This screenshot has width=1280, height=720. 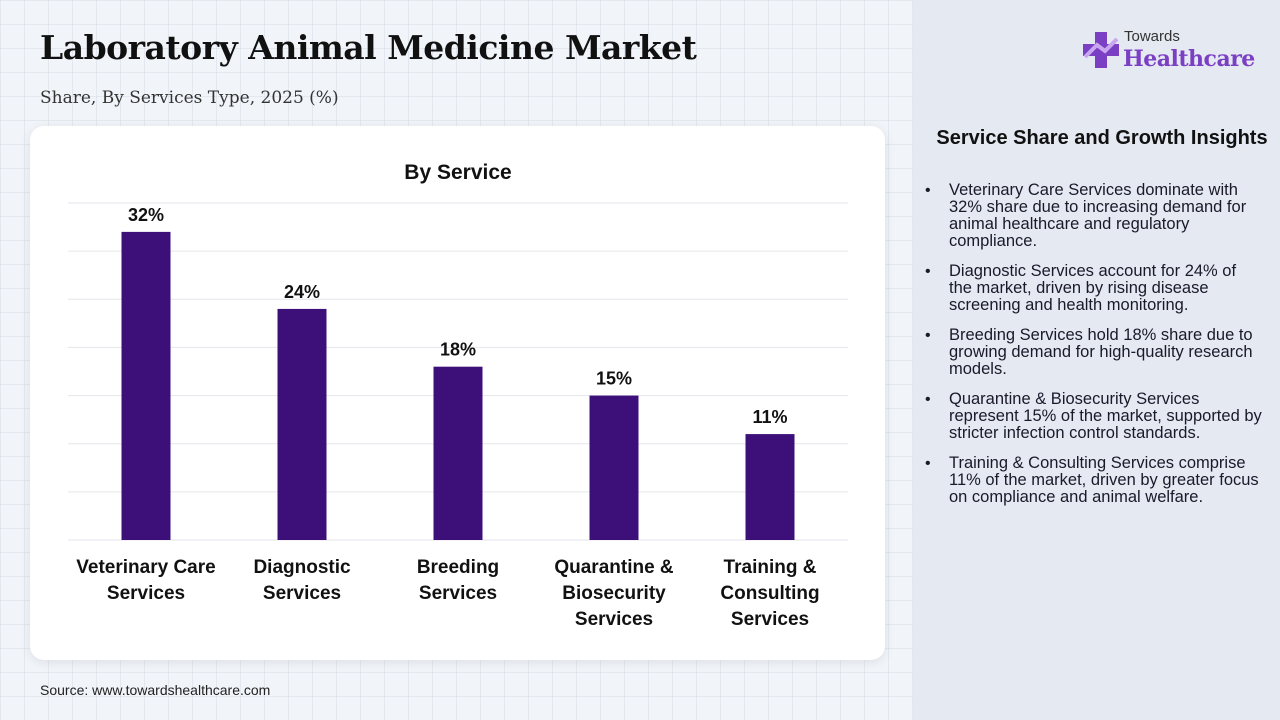 I want to click on data-label: 15%, so click(x=614, y=379).